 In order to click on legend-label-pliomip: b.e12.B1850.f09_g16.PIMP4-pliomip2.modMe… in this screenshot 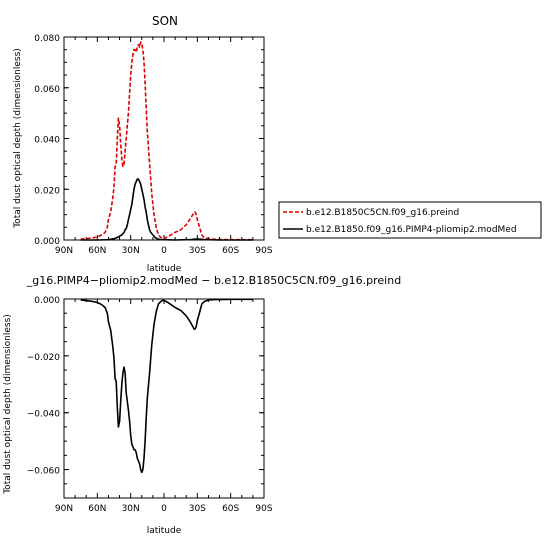, I will do `click(411, 230)`.